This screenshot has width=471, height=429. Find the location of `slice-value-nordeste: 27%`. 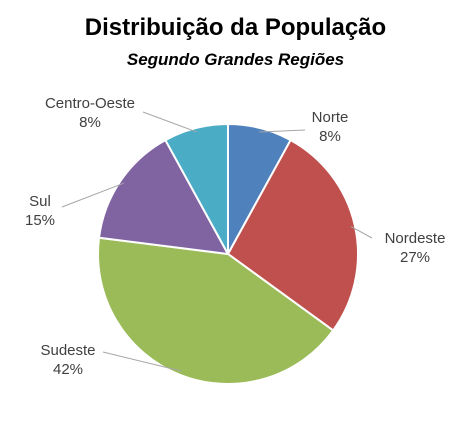

slice-value-nordeste: 27% is located at coordinates (415, 257).